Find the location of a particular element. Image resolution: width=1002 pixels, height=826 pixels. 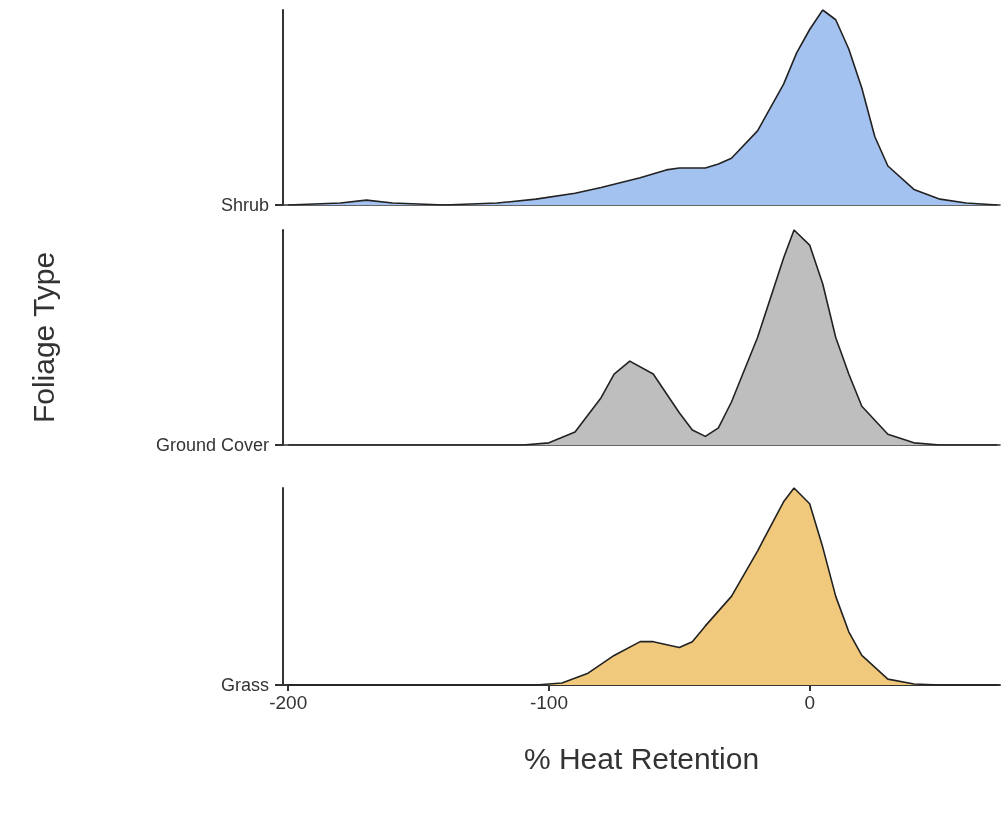

series-label: Shrub is located at coordinates (244, 205).